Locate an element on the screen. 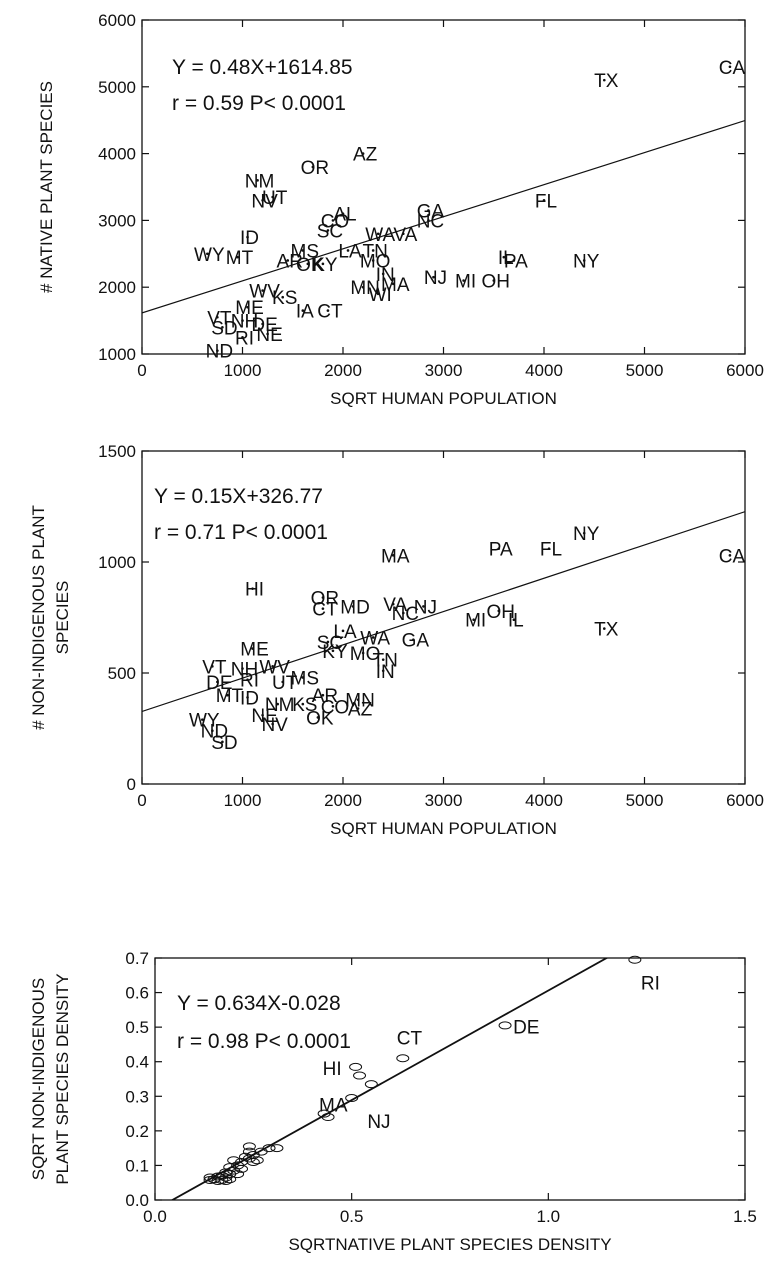 The image size is (769, 1264). y-tick-label: 0.2 is located at coordinates (137, 1131).